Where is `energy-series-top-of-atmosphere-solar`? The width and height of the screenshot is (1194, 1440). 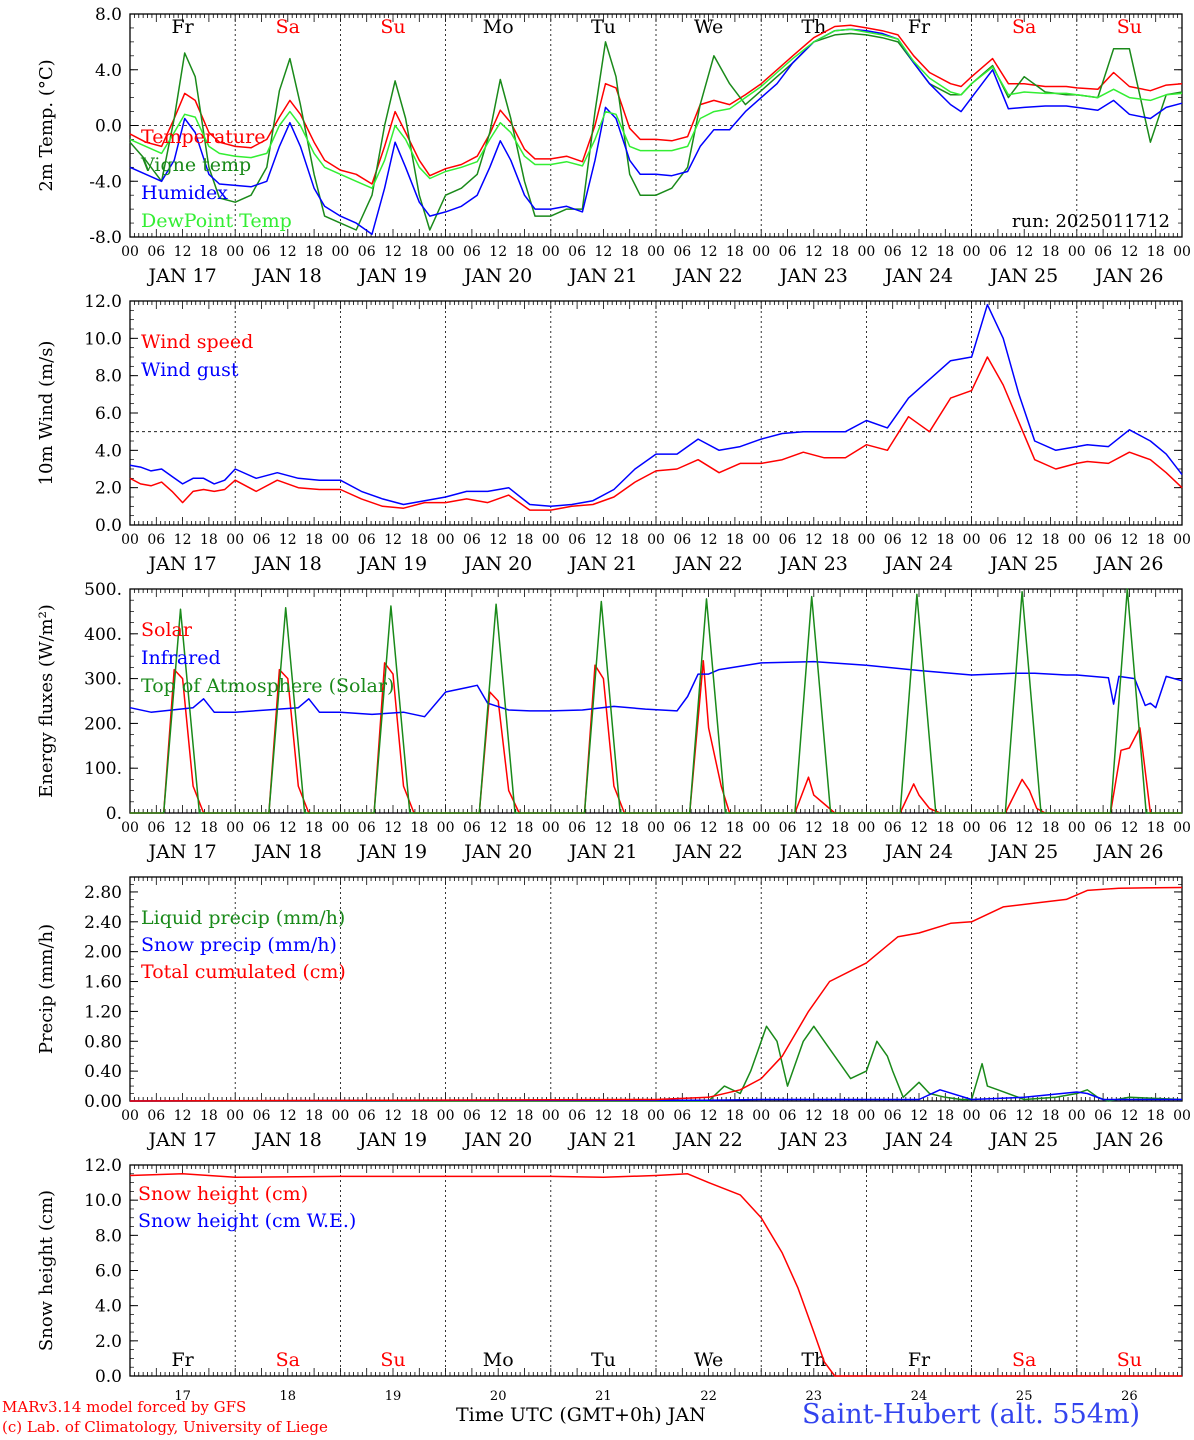
energy-series-top-of-atmosphere-solar is located at coordinates (656, 701).